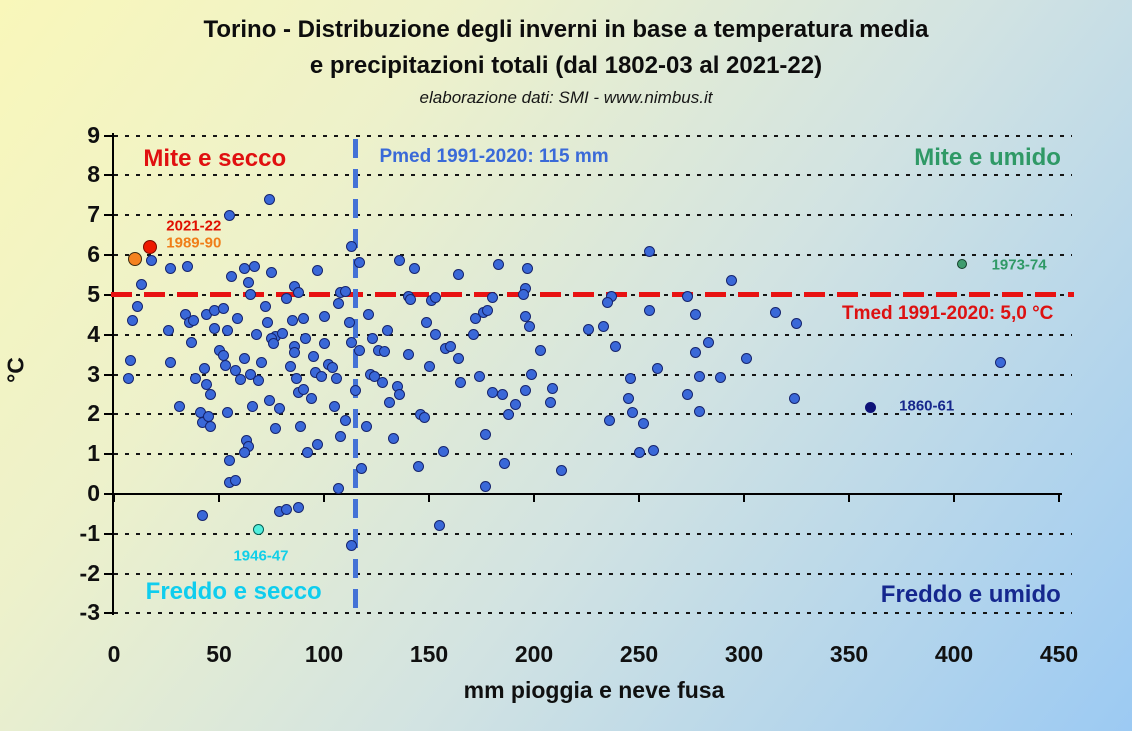 Image resolution: width=1132 pixels, height=731 pixels. I want to click on quadrant-label-freddo-e-umido: Freddo e umido, so click(970, 595).